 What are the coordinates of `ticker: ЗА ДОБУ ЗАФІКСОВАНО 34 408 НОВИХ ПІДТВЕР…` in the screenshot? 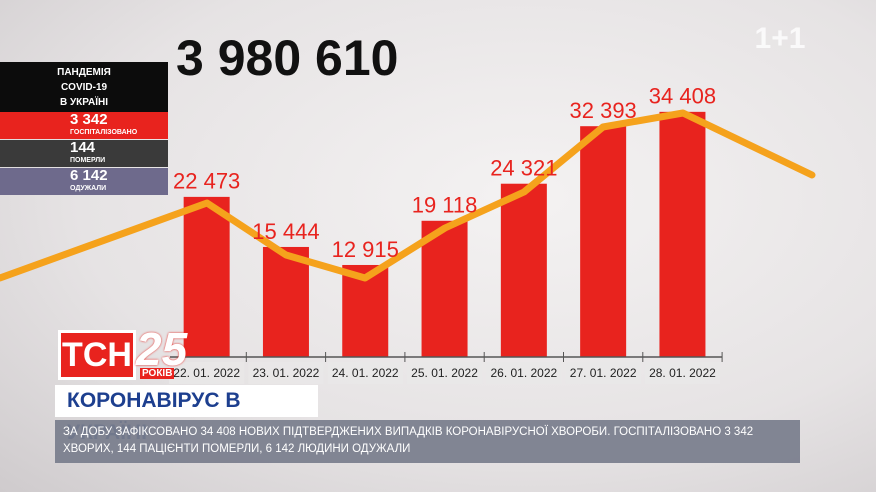 It's located at (427, 441).